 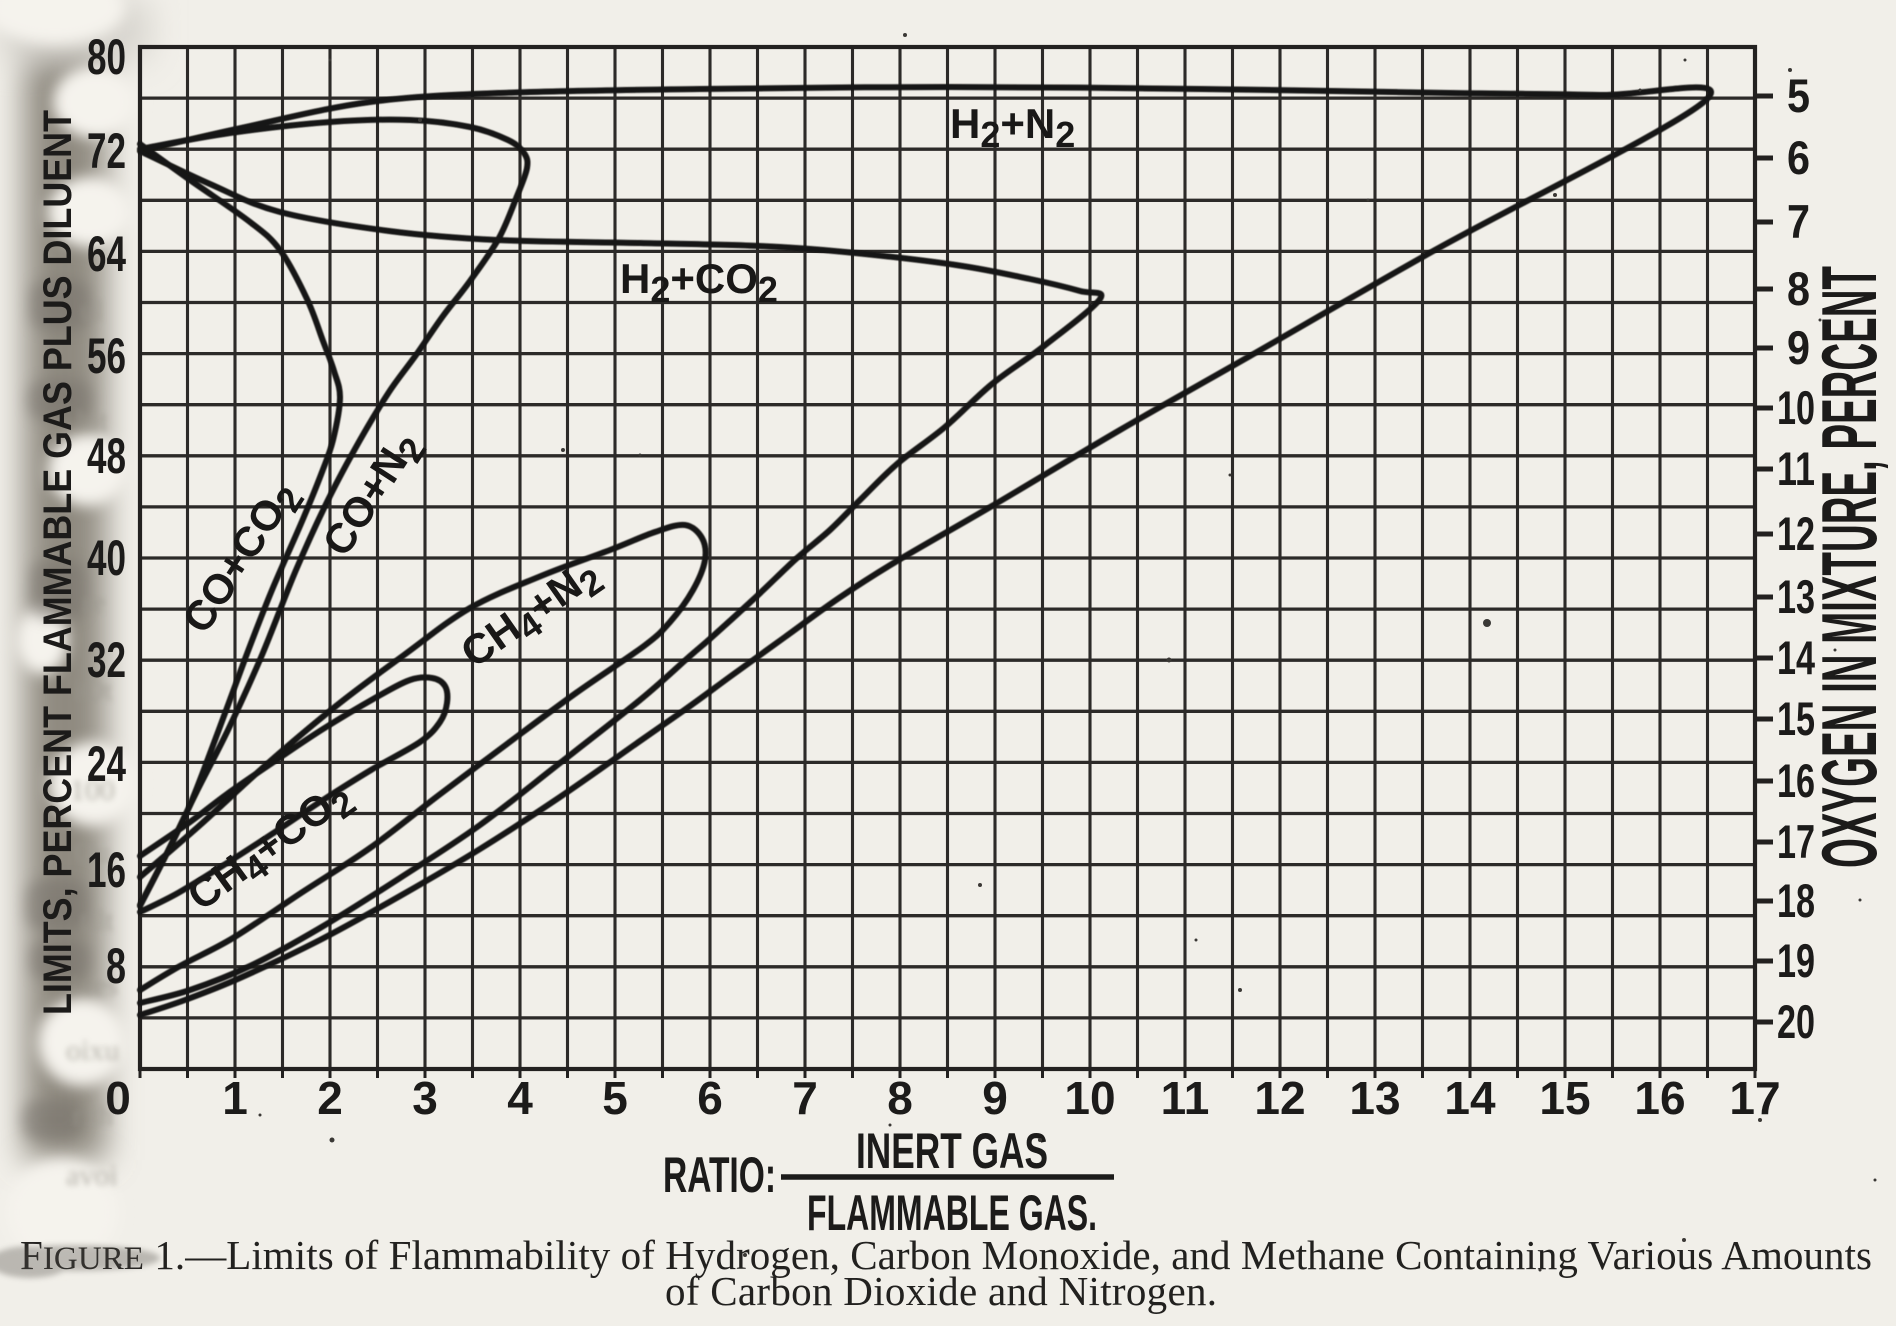 I want to click on svg-text: H2​+CO2​, so click(x=699, y=282).